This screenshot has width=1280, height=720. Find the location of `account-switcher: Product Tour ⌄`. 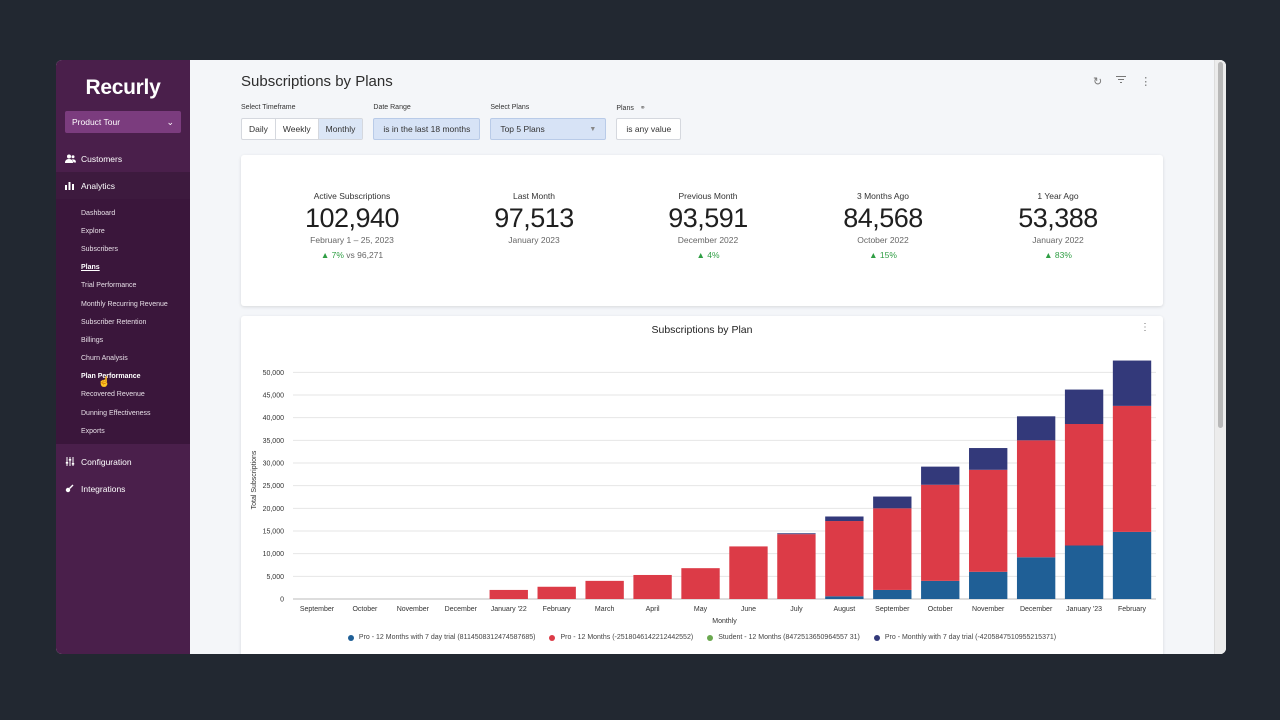

account-switcher: Product Tour ⌄ is located at coordinates (123, 122).